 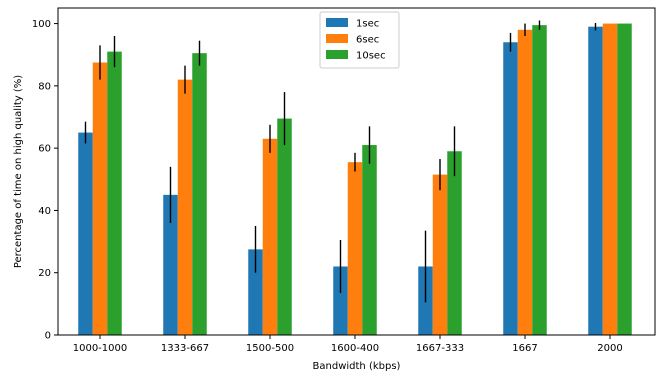 What do you see at coordinates (609, 348) in the screenshot?
I see `x-tick-label-2000: 2000` at bounding box center [609, 348].